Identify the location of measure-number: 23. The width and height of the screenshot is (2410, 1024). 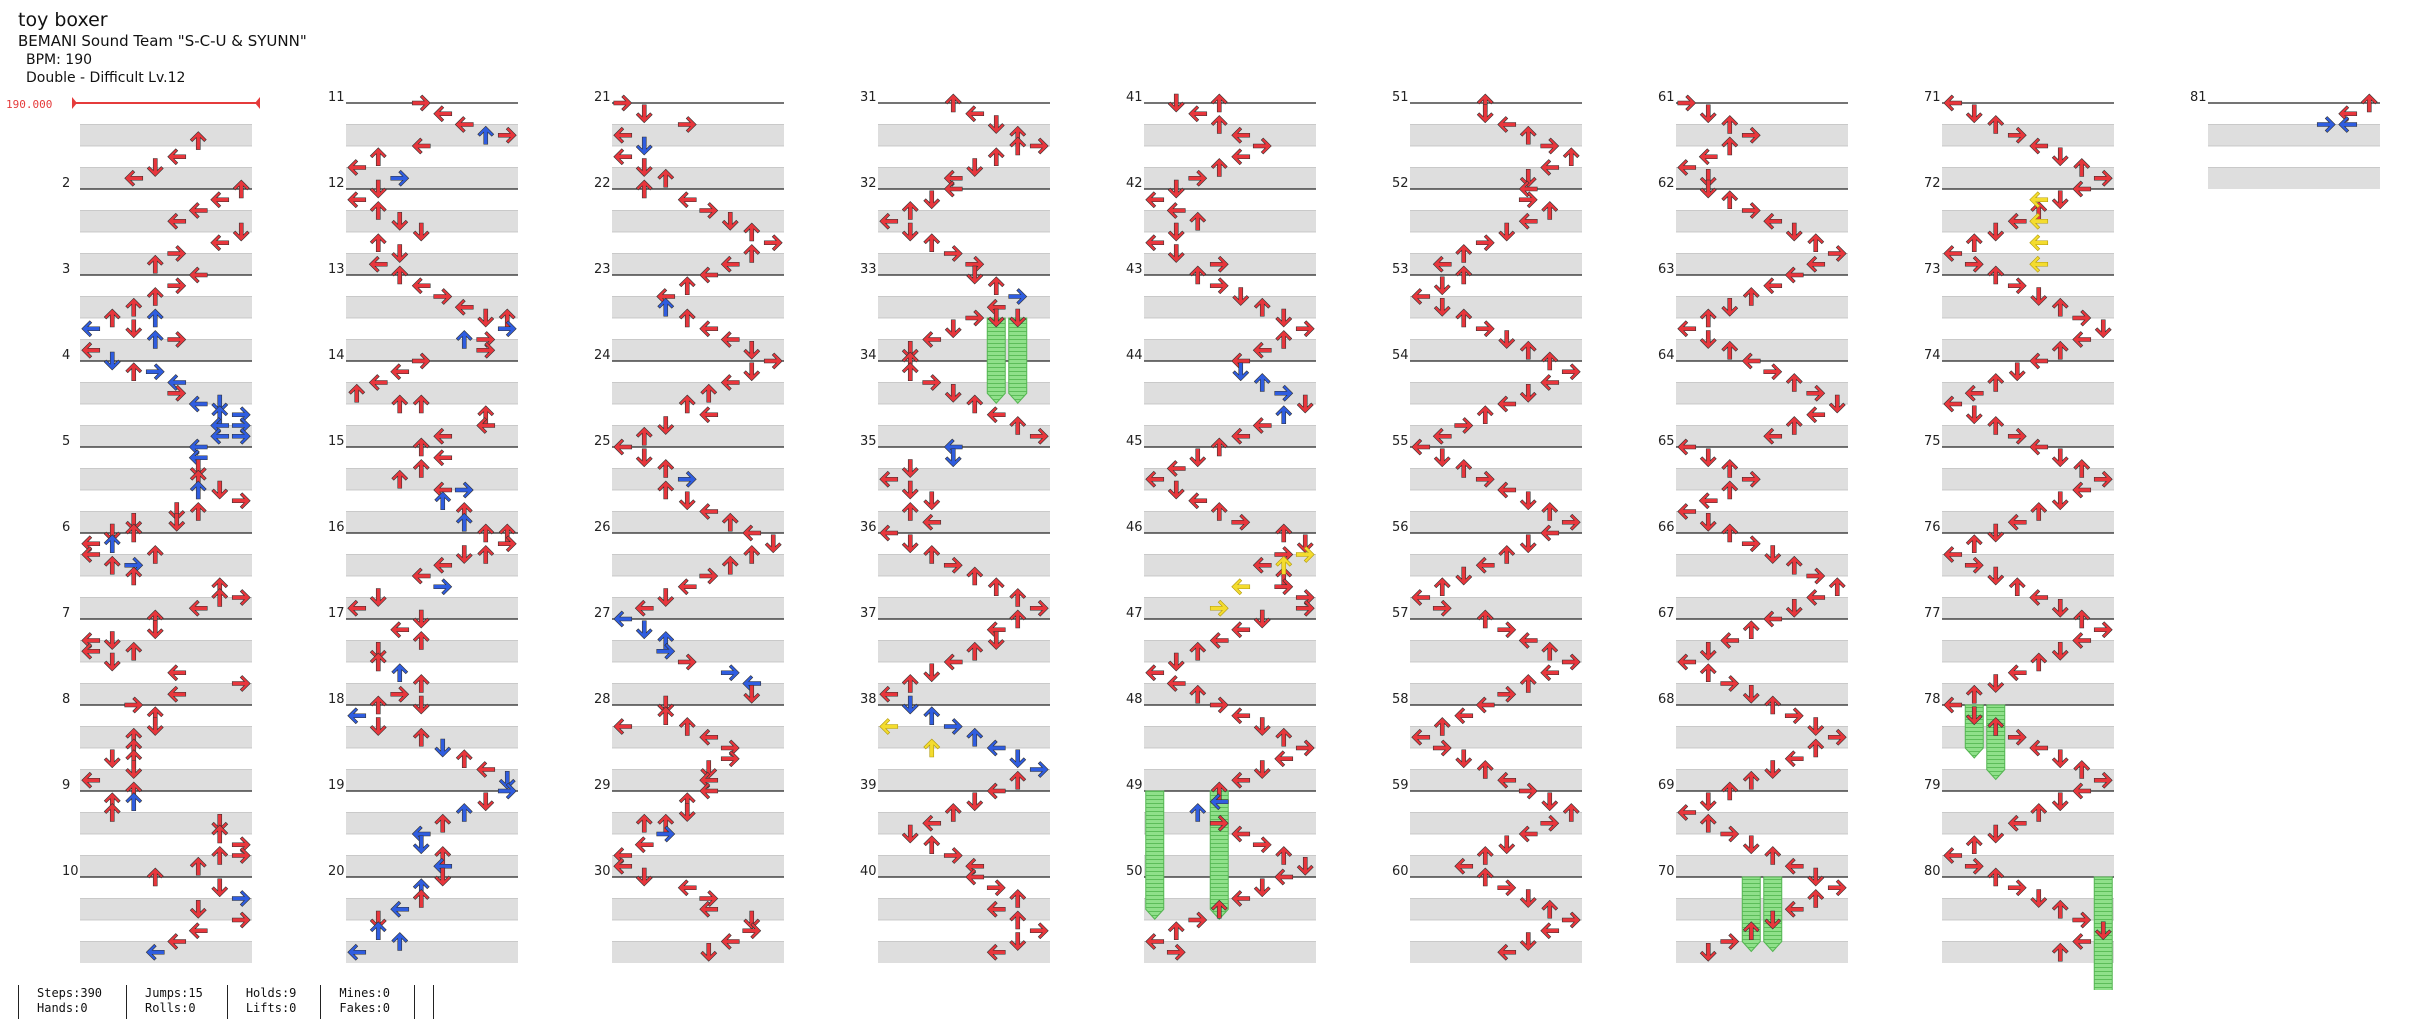
(602, 269).